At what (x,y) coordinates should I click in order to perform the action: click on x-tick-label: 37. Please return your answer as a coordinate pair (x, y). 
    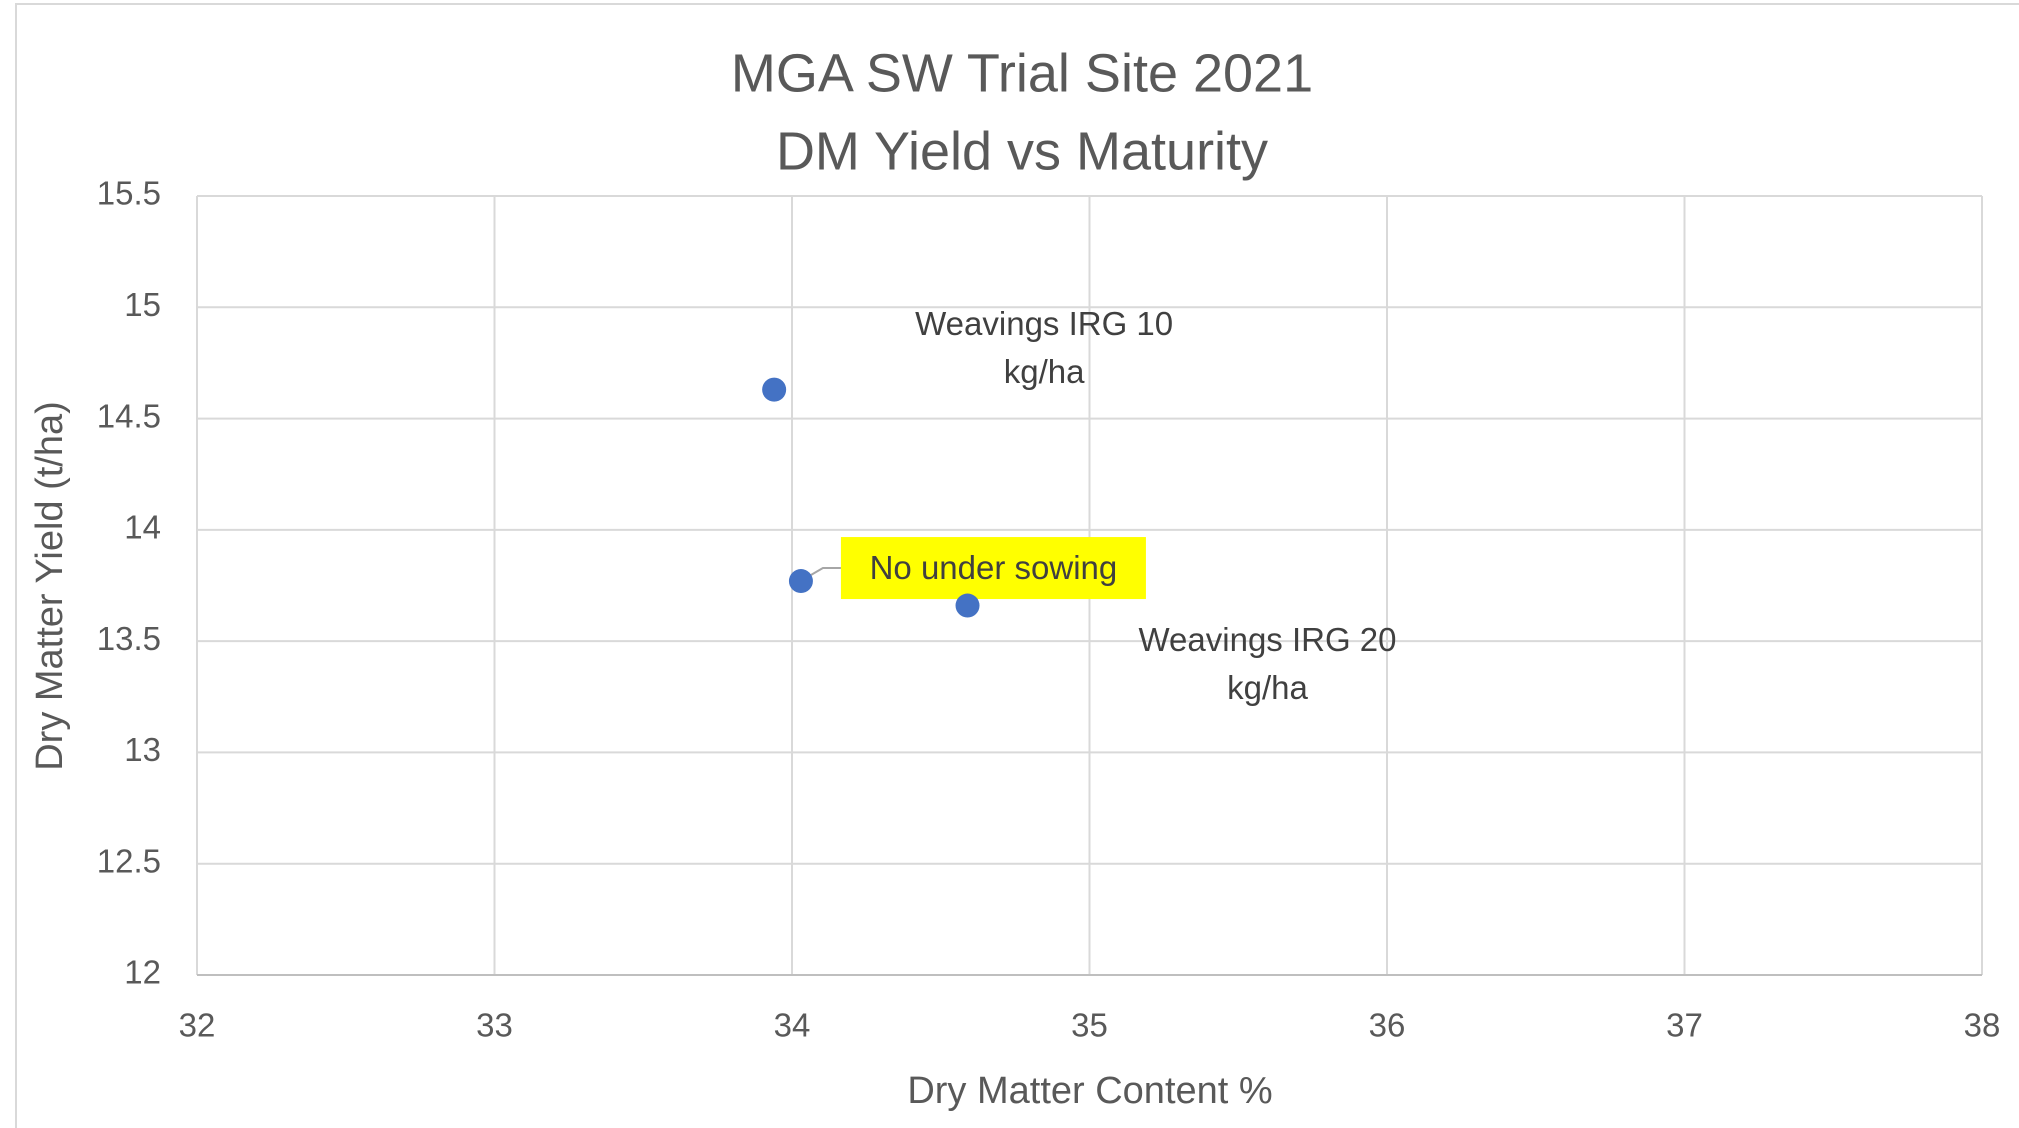
    Looking at the image, I should click on (1684, 1025).